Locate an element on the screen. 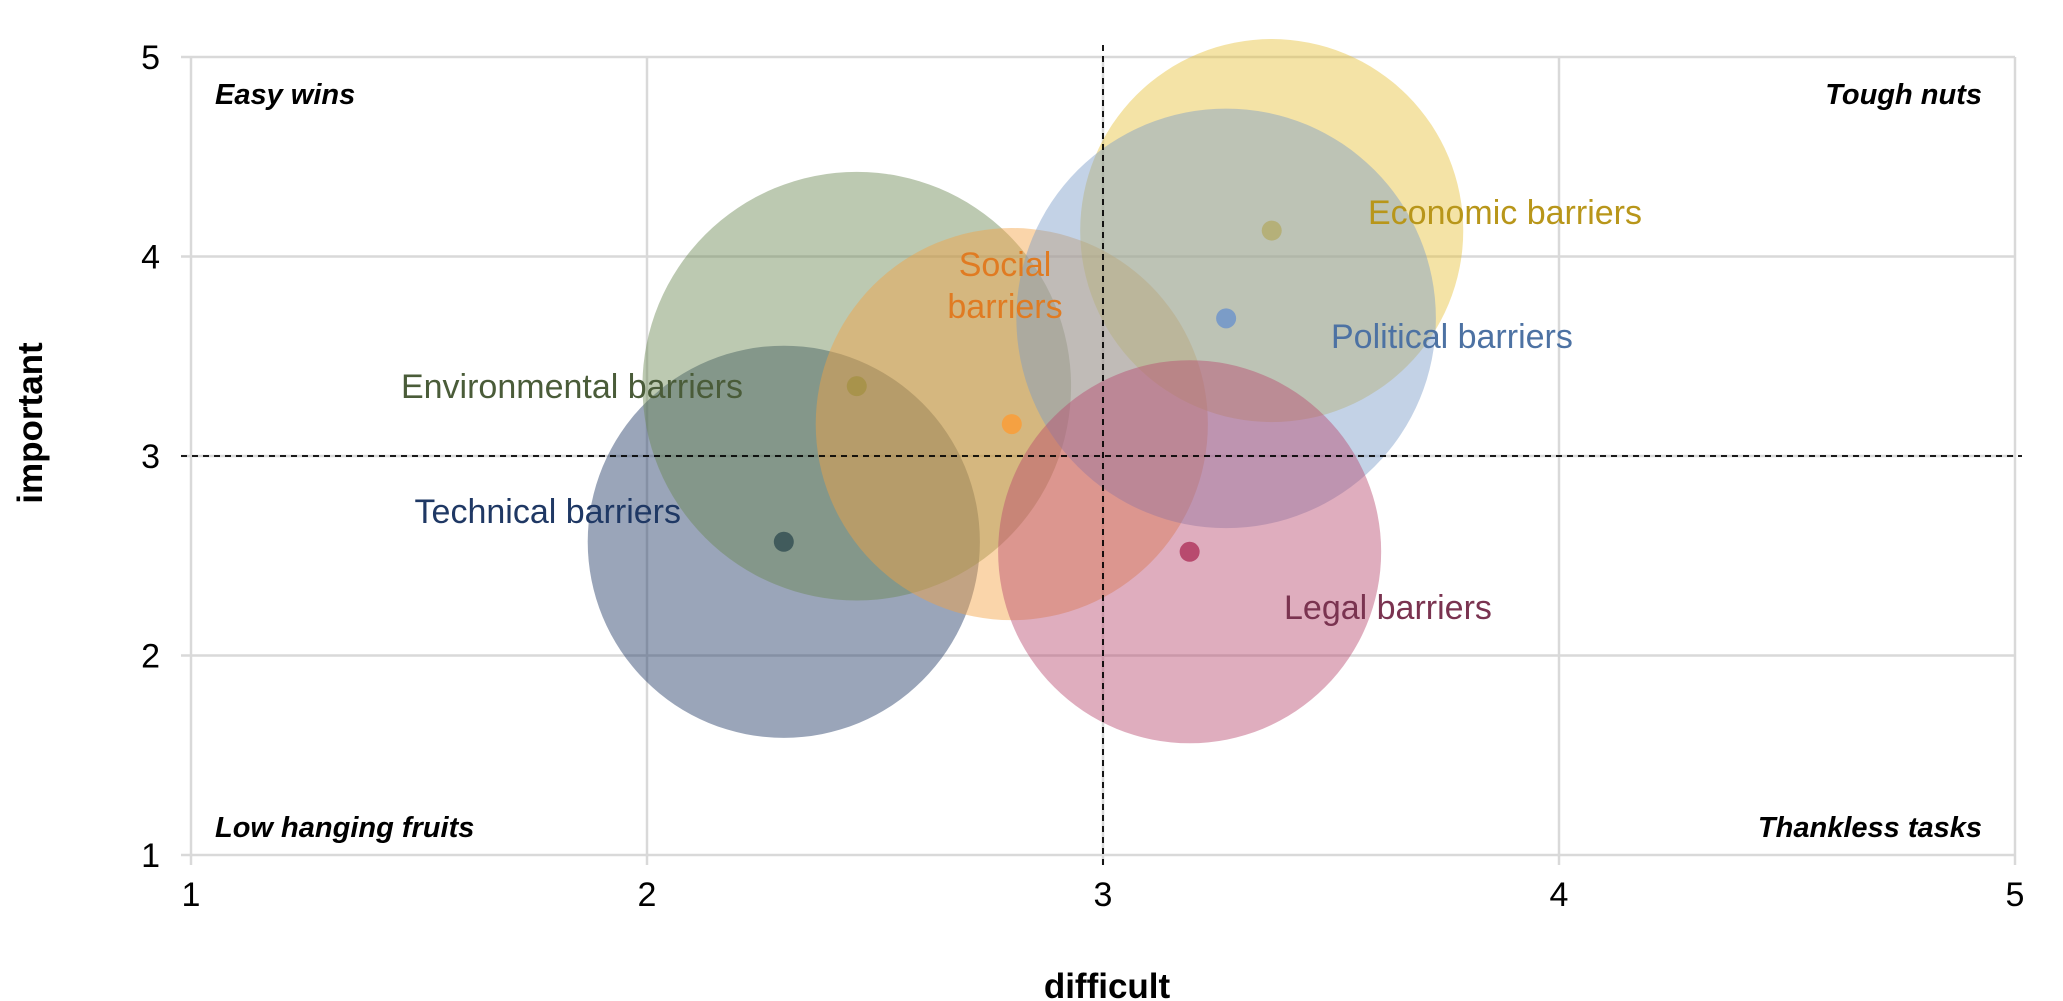  x-tick-label-1: 1 is located at coordinates (191, 895).